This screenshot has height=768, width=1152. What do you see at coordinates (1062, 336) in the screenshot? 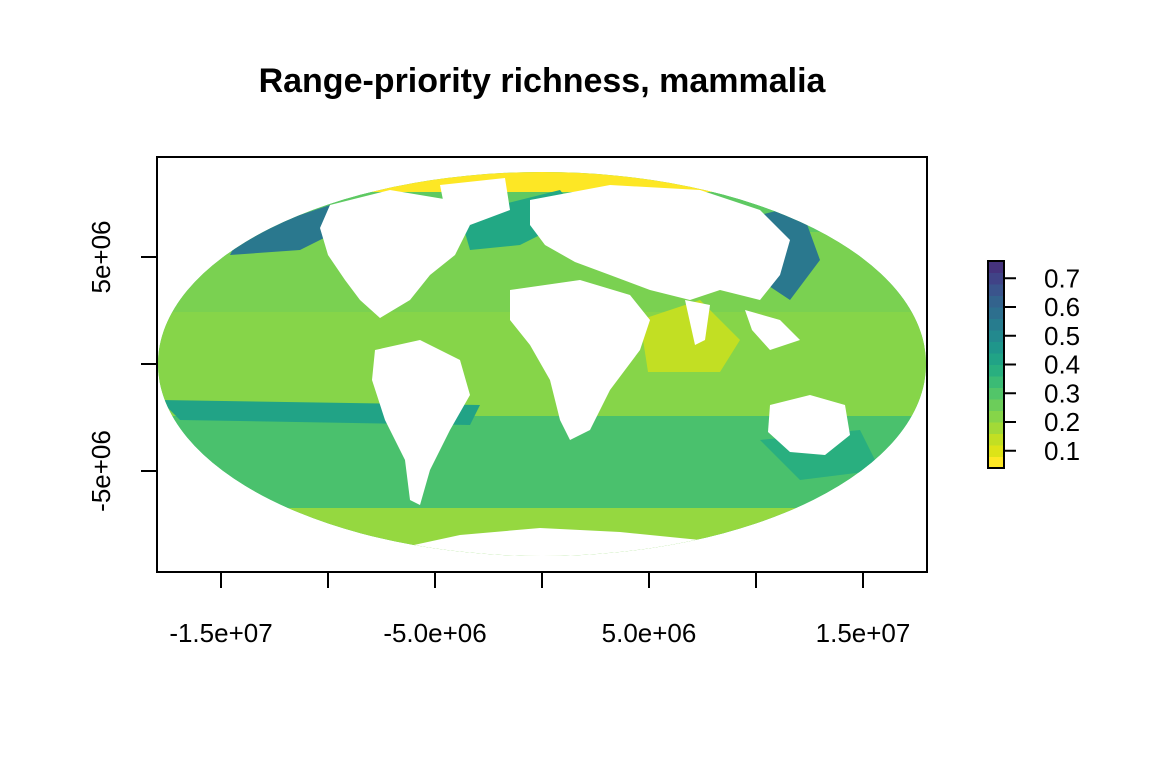
I see `legend-tick-label: 0.5` at bounding box center [1062, 336].